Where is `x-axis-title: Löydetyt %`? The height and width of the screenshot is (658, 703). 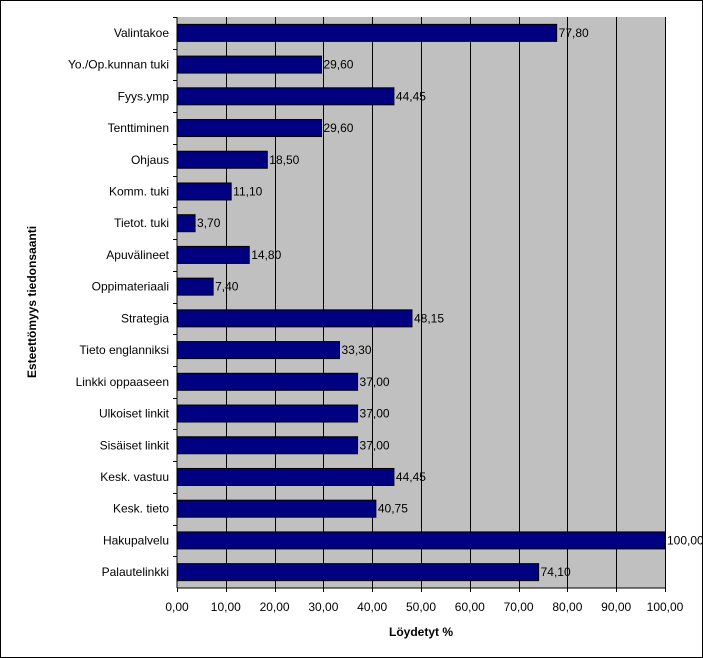 x-axis-title: Löydetyt % is located at coordinates (421, 632).